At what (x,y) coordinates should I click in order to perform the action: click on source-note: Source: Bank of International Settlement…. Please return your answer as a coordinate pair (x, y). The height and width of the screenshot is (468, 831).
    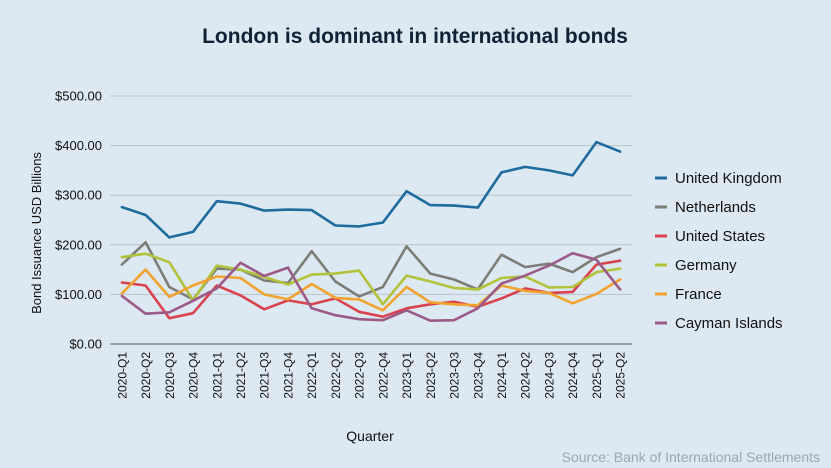
    Looking at the image, I should click on (691, 457).